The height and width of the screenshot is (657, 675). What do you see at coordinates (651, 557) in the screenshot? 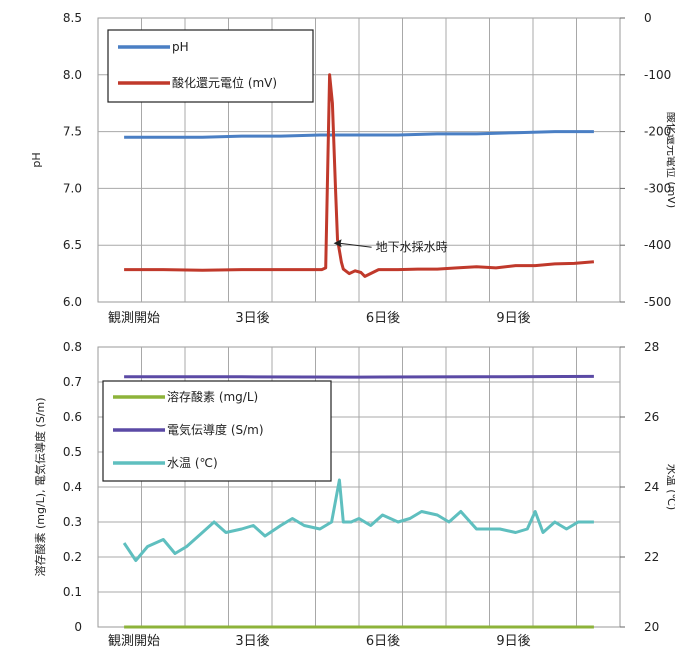
I see `y-right-tick-label: 22` at bounding box center [651, 557].